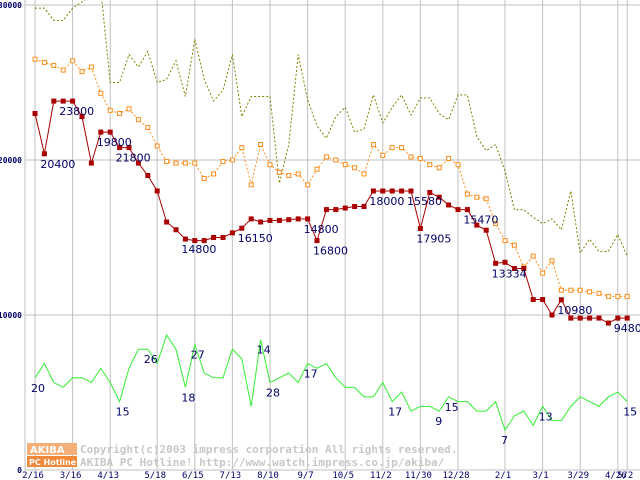  Describe the element at coordinates (264, 350) in the screenshot. I see `shop-count-data-label: 14` at that location.